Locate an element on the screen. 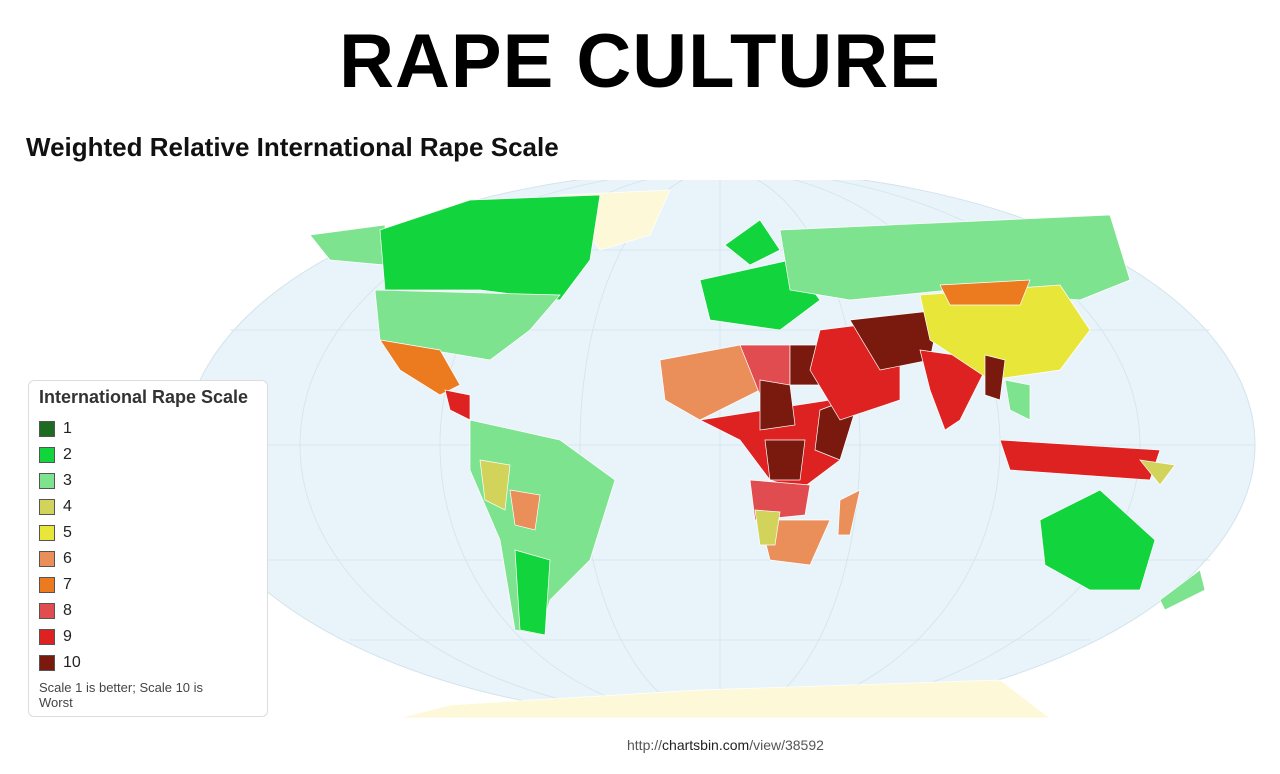  source-link: http://chartsbin.com/view/38592 is located at coordinates (725, 745).